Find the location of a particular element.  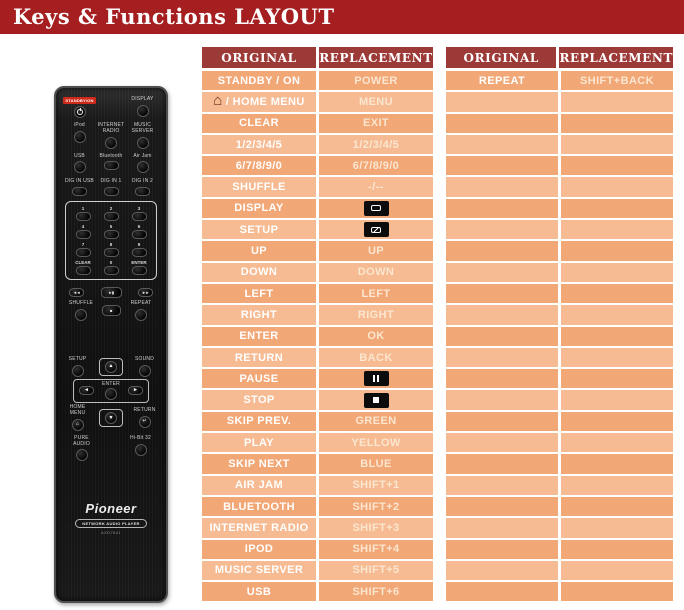

key-5-button is located at coordinates (111, 234).